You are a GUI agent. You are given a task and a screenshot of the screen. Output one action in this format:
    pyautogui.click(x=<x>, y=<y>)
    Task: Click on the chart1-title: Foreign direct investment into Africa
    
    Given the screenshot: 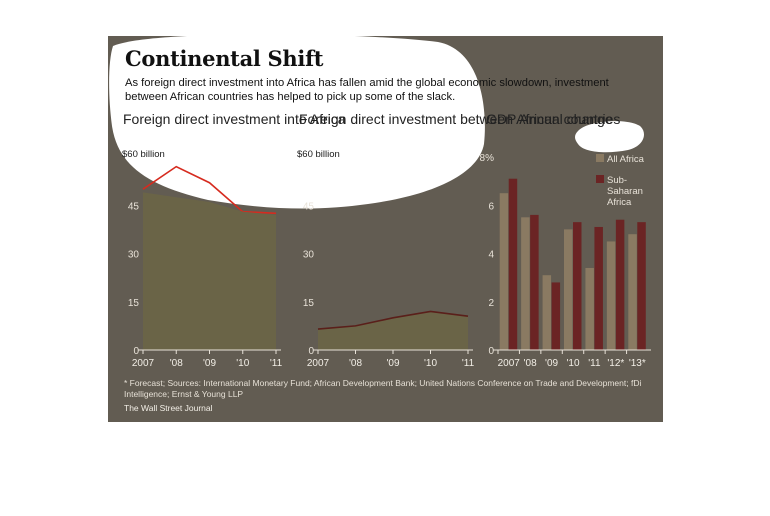 What is the action you would take?
    pyautogui.click(x=234, y=119)
    